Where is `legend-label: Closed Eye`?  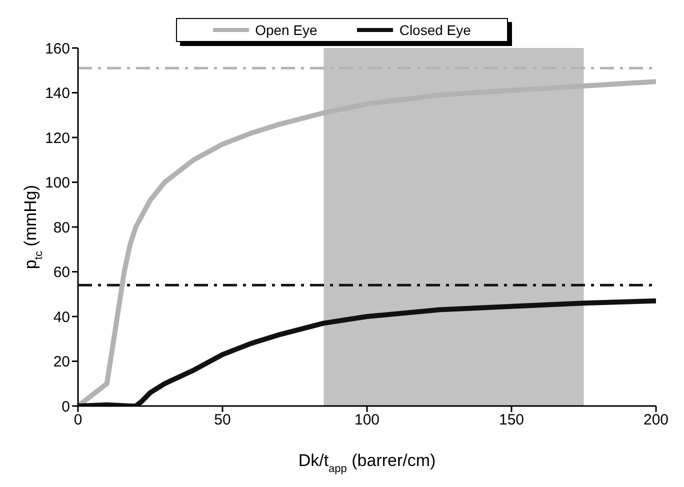
legend-label: Closed Eye is located at coordinates (434, 30).